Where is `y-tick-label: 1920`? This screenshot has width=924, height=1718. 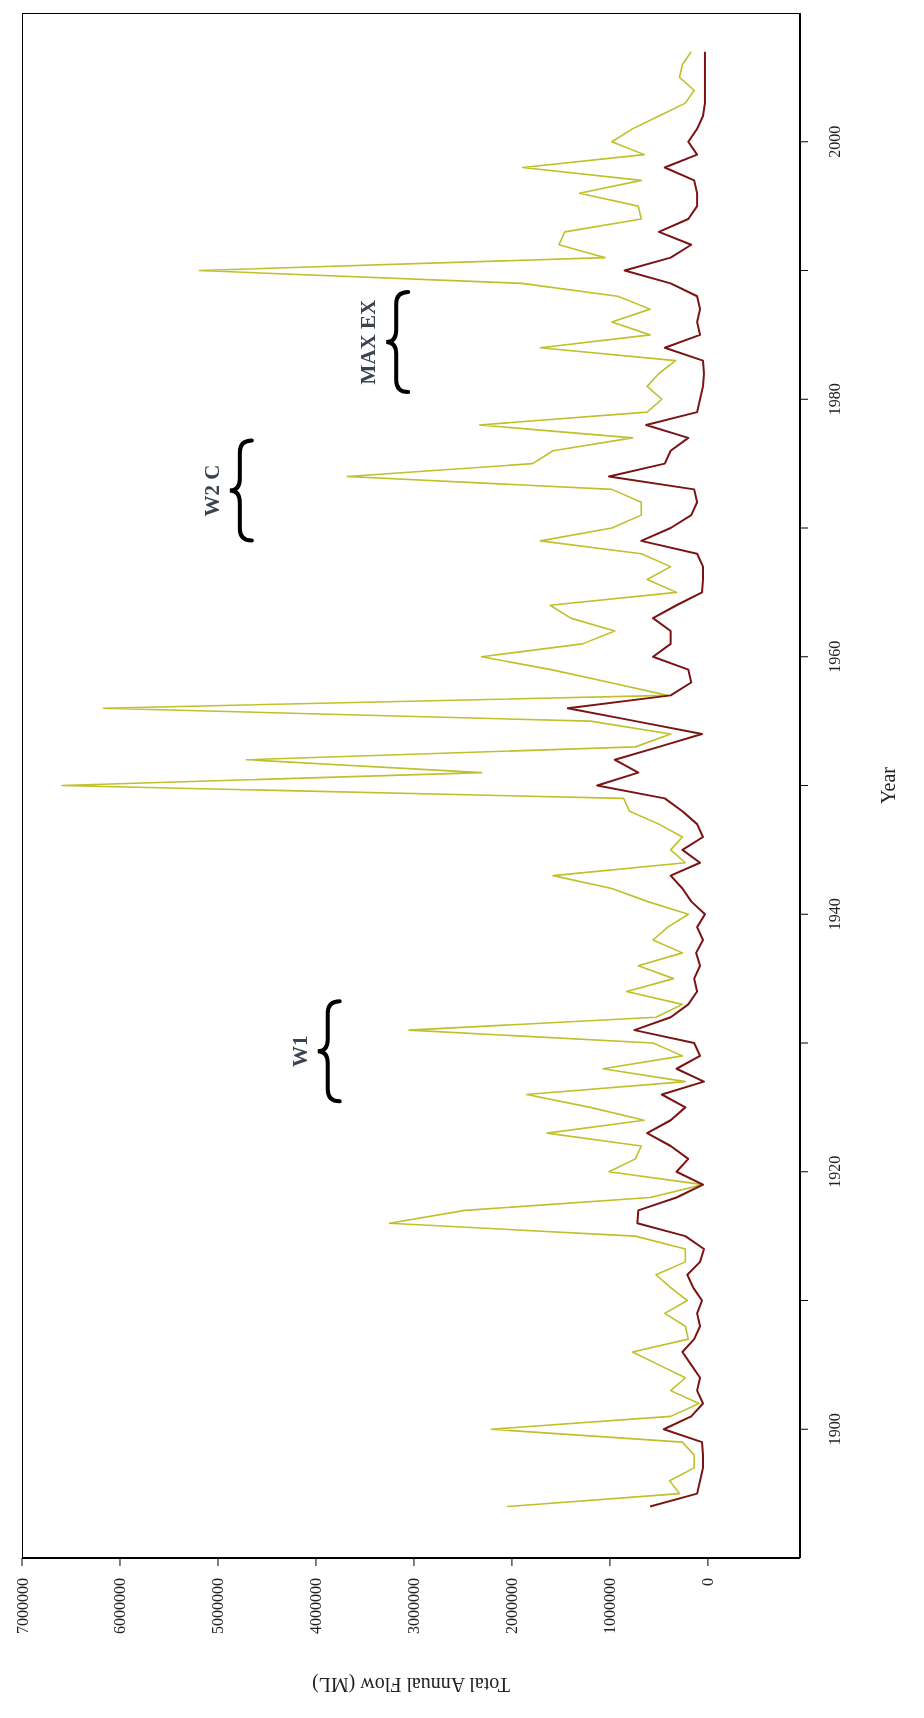
y-tick-label: 1920 is located at coordinates (834, 1171).